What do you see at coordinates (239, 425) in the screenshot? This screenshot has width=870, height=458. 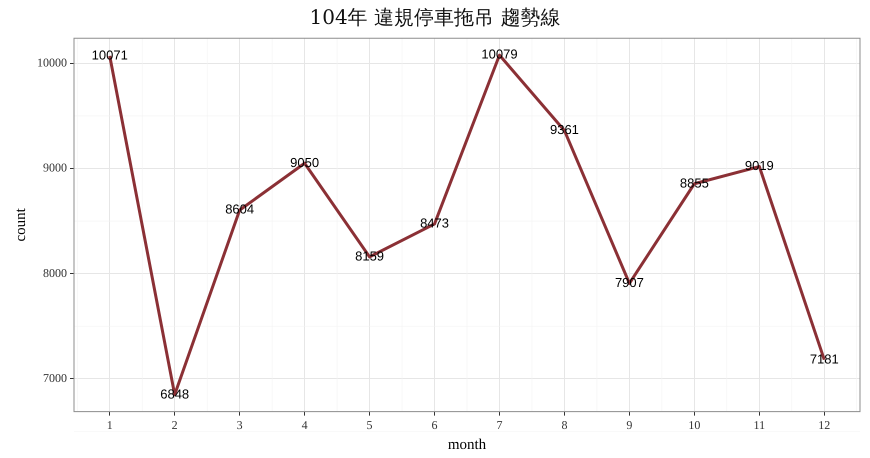 I see `x-tick-label: 3` at bounding box center [239, 425].